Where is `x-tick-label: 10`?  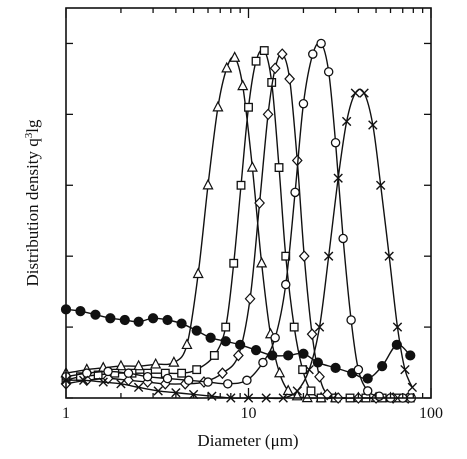
x-tick-label: 10 is located at coordinates (249, 413).